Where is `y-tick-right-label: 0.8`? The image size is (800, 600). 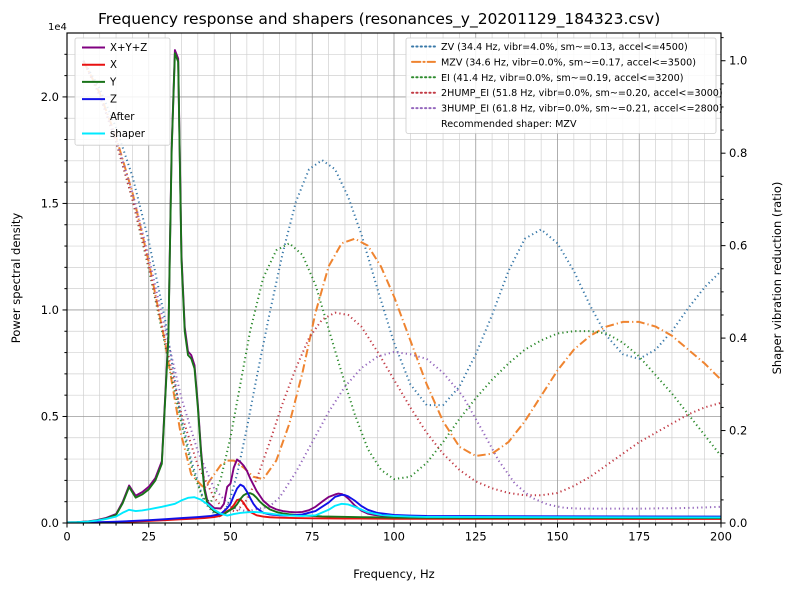
y-tick-right-label: 0.8 is located at coordinates (738, 153).